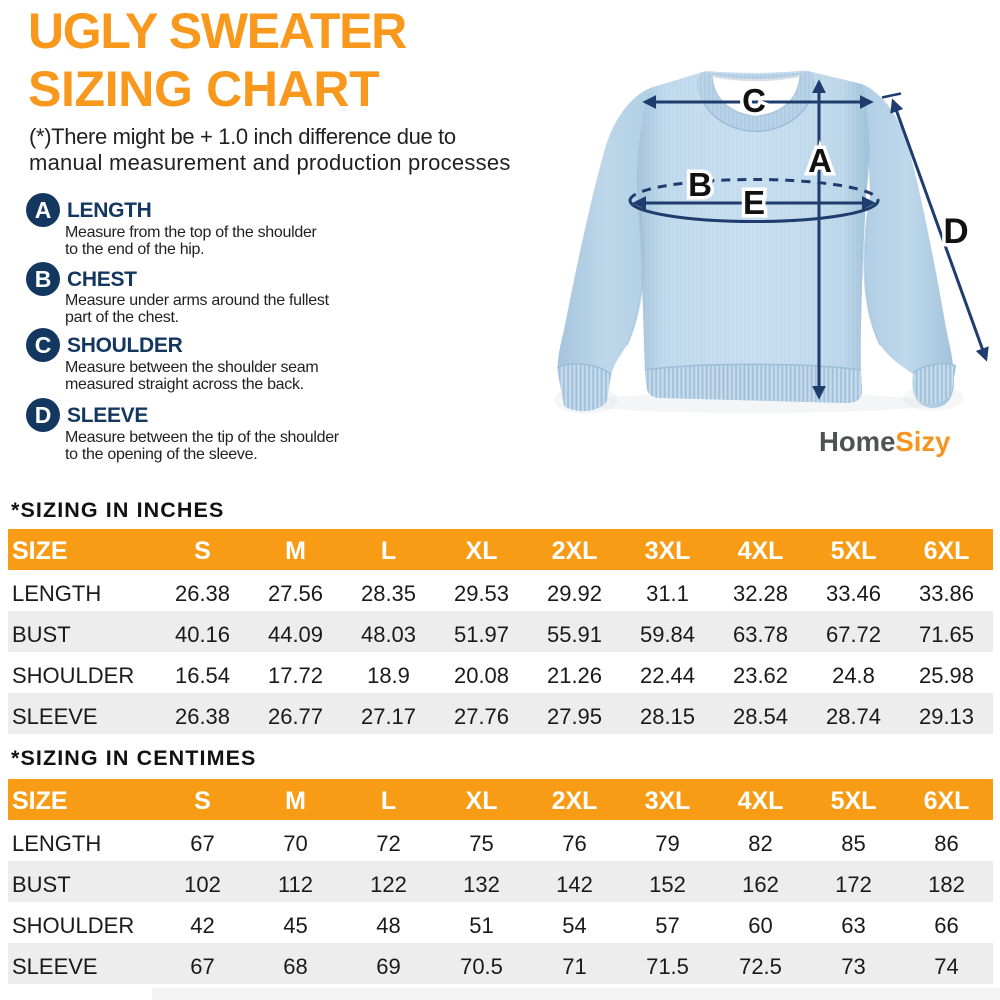 The image size is (1000, 1000). I want to click on svg-text: A, so click(820, 160).